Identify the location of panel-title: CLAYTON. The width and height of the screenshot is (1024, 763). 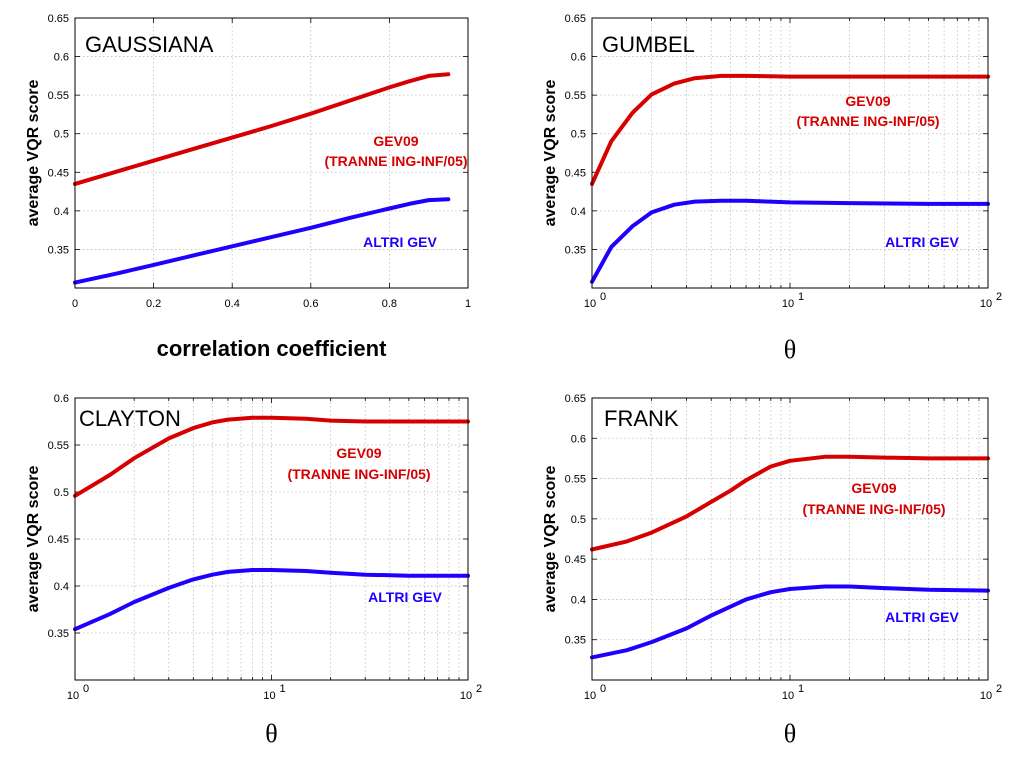
(130, 418).